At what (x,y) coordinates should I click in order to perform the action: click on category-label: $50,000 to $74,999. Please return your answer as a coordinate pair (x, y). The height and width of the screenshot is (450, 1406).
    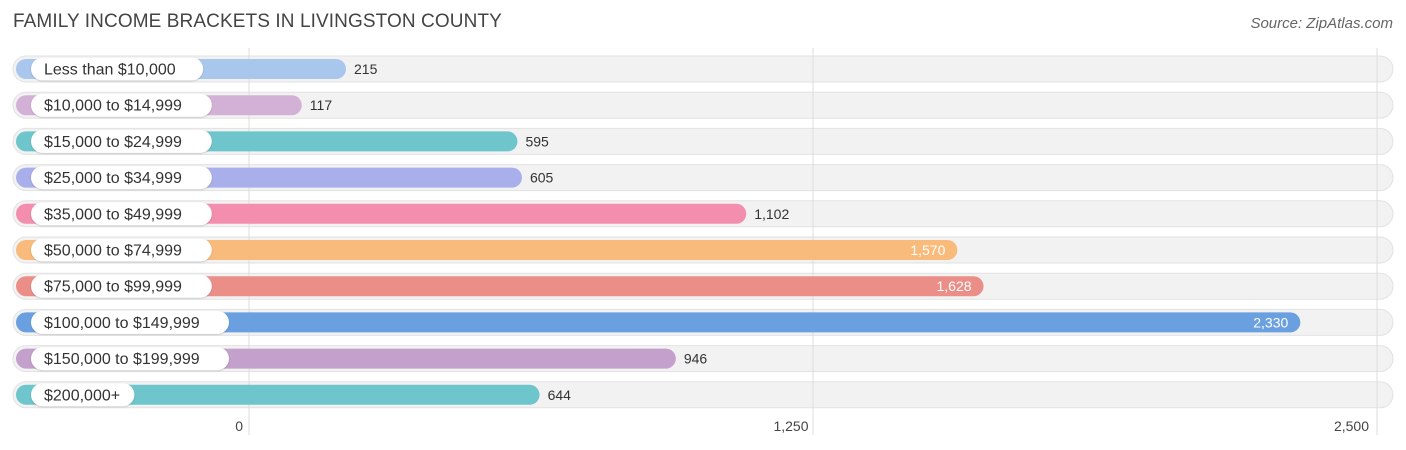
    Looking at the image, I should click on (121, 250).